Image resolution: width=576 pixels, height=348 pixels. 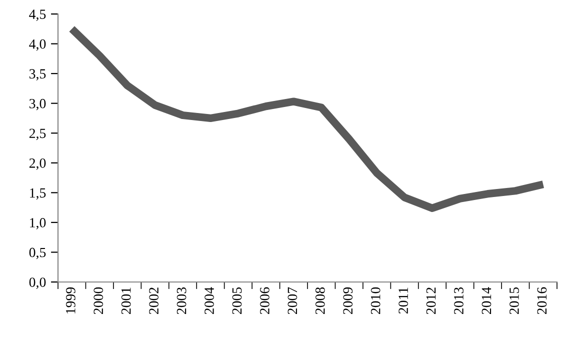 What do you see at coordinates (37, 45) in the screenshot?
I see `y-tick-label: 4,0` at bounding box center [37, 45].